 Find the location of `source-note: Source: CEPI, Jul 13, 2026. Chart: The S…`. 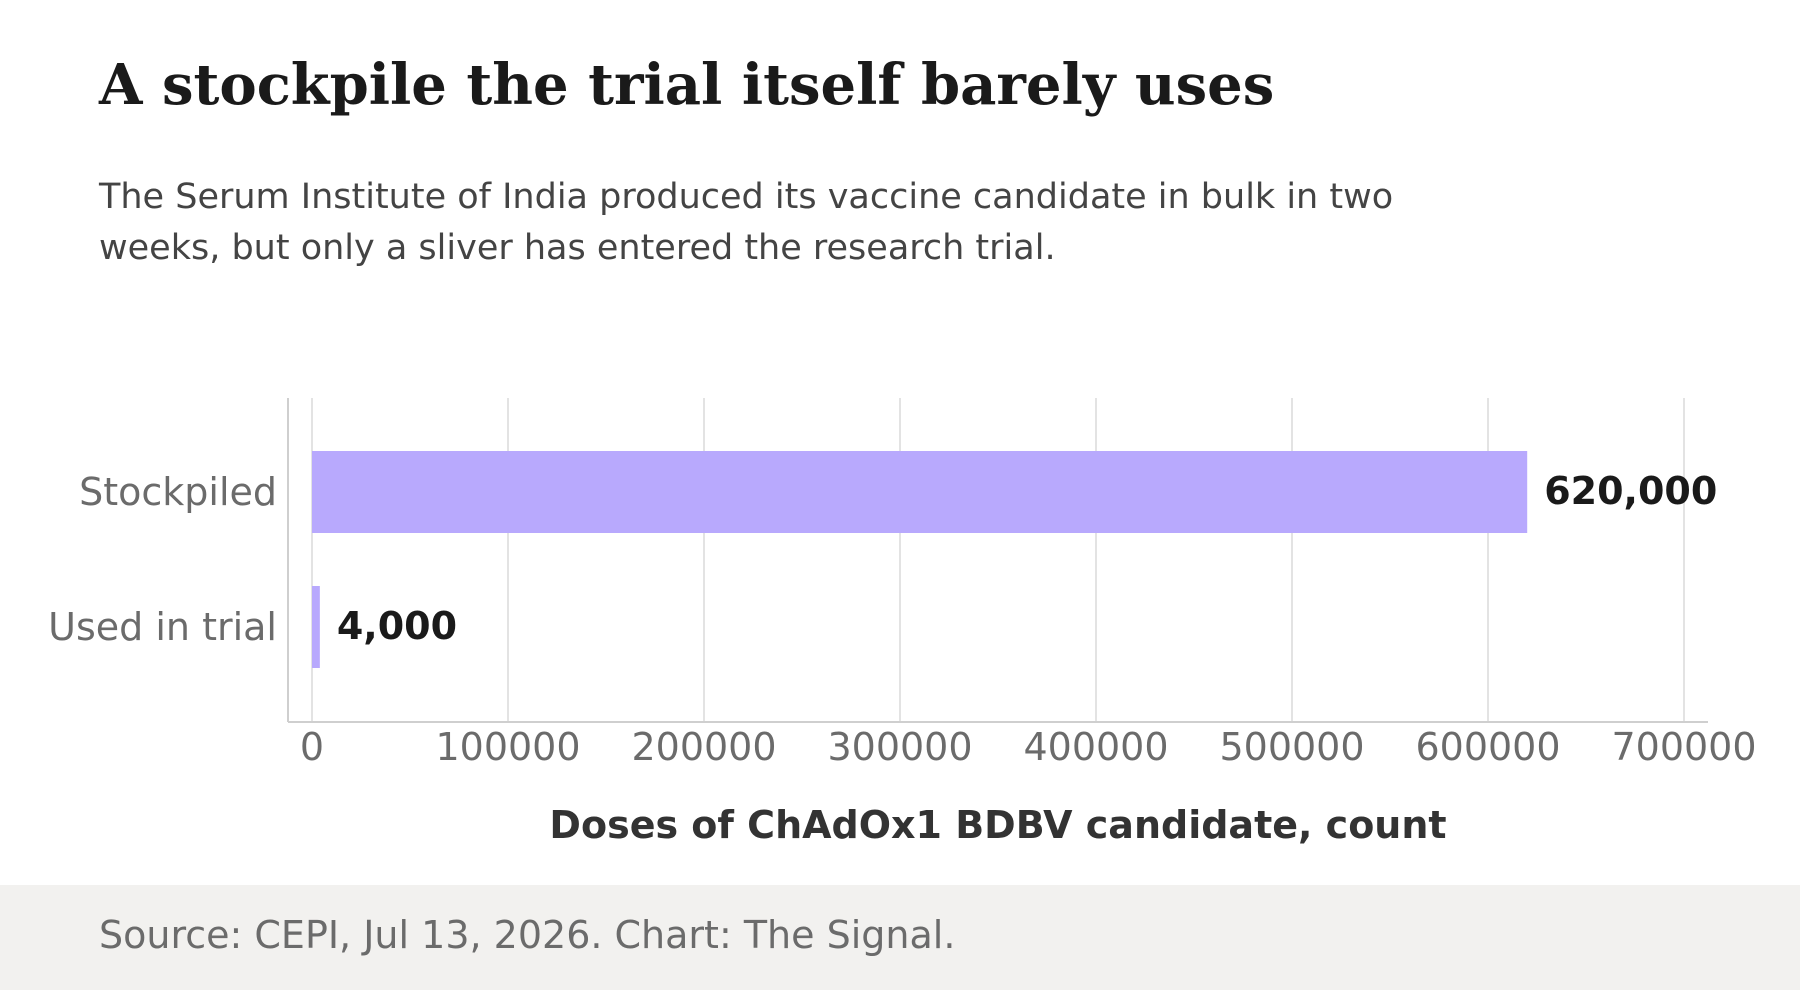

source-note: Source: CEPI, Jul 13, 2026. Chart: The S… is located at coordinates (527, 935).